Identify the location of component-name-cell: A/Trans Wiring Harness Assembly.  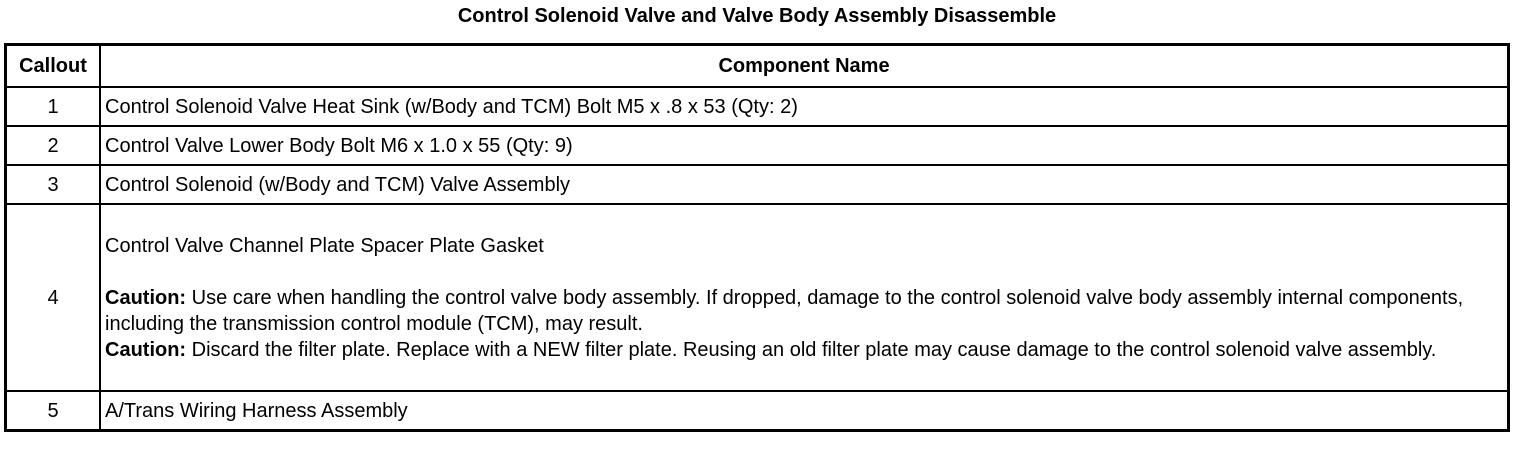
(804, 411).